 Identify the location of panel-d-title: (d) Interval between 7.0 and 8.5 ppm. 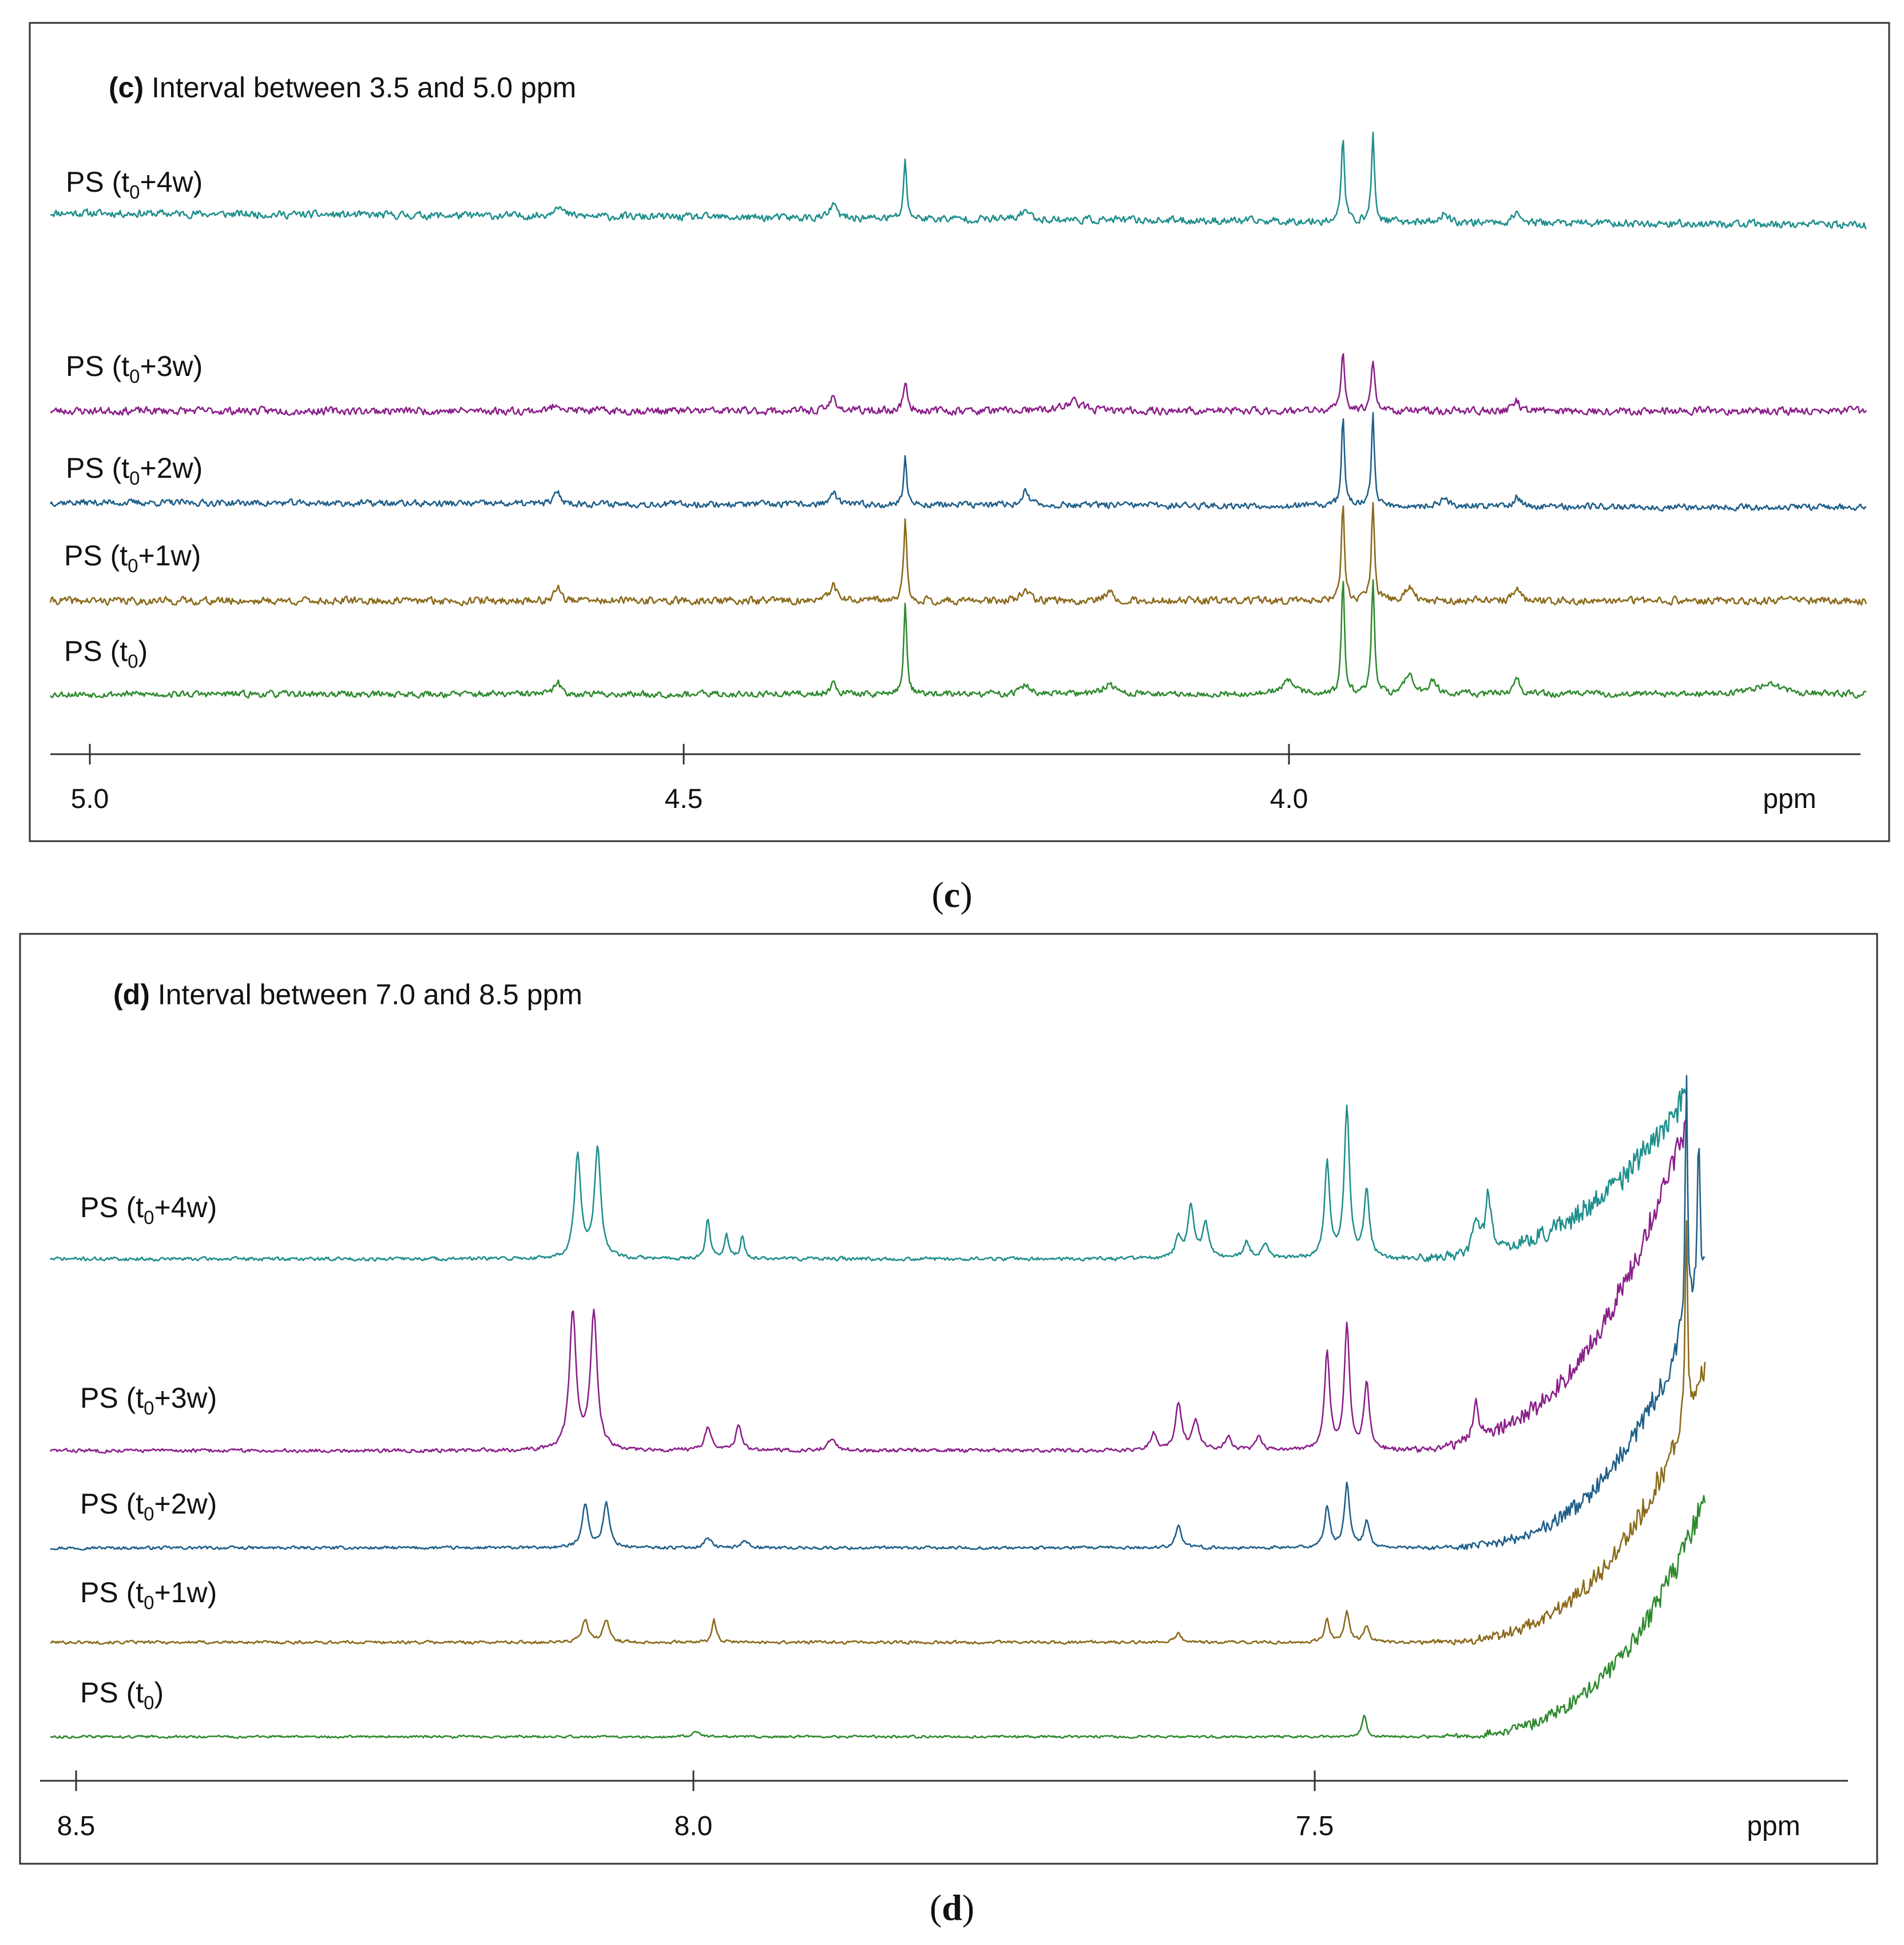
(347, 995).